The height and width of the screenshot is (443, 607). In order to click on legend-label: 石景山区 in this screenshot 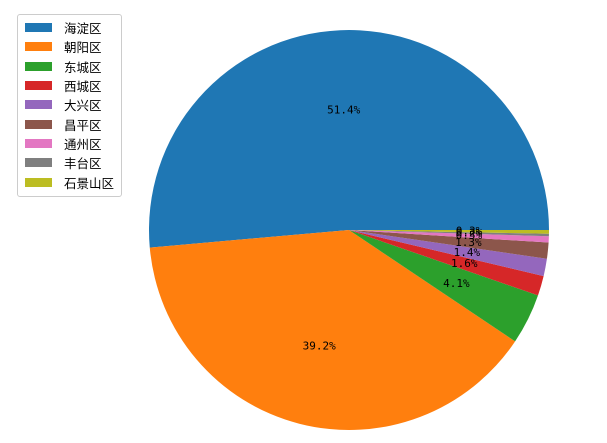, I will do `click(89, 183)`.